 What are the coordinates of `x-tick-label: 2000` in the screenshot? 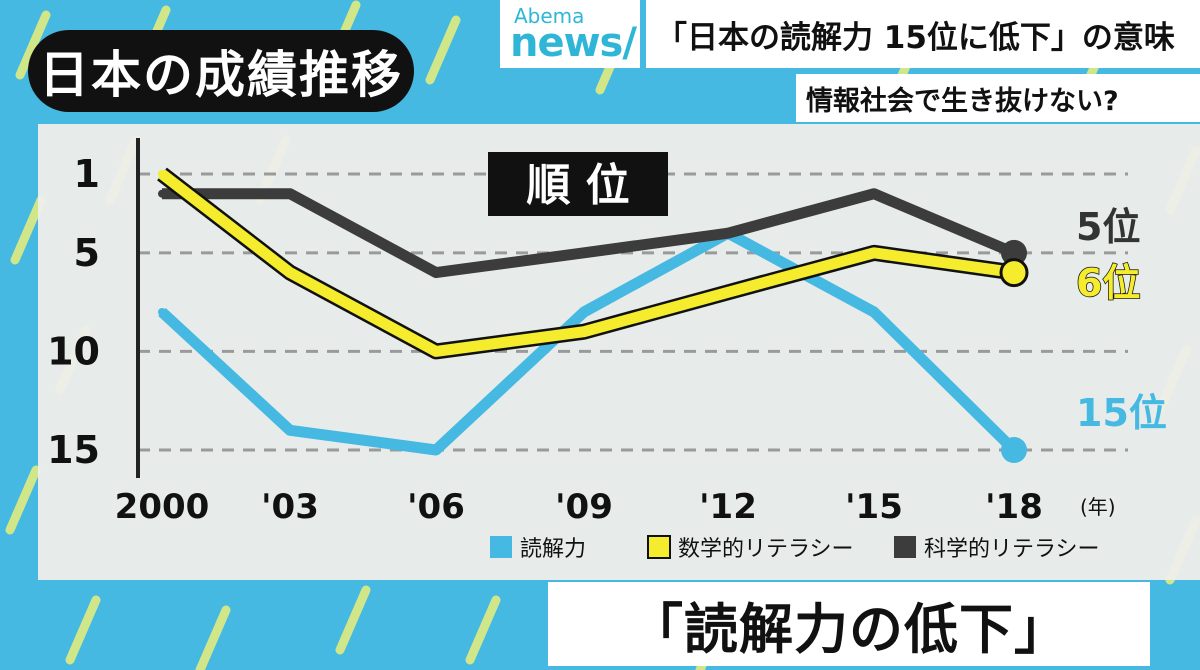 It's located at (162, 507).